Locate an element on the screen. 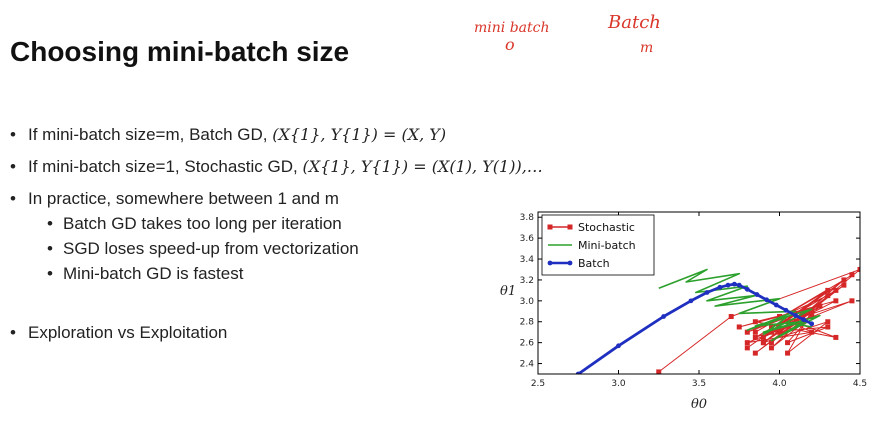  slide-title: Choosing mini-batch size is located at coordinates (180, 51).